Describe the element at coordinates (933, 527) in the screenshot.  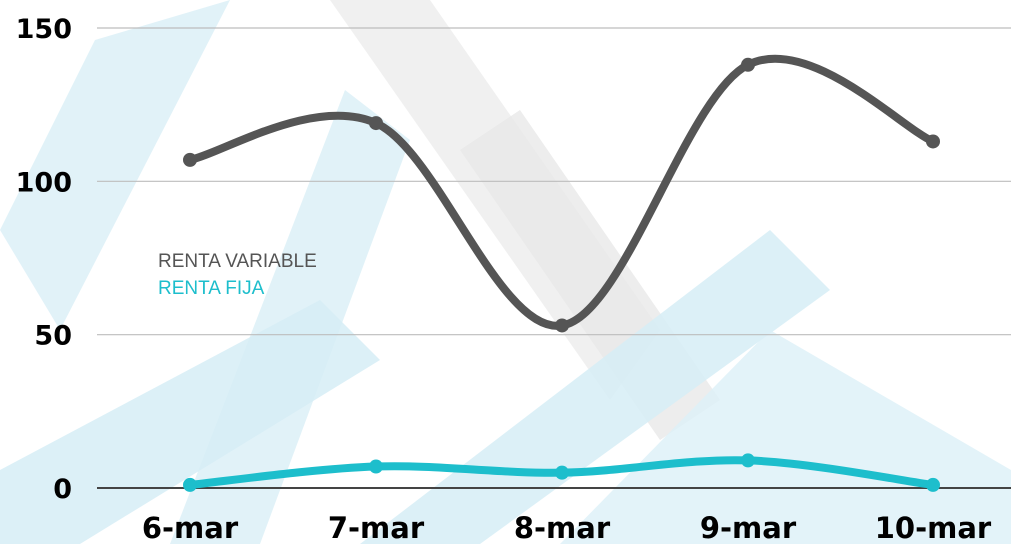
I see `x-tick-label: 10-mar` at that location.